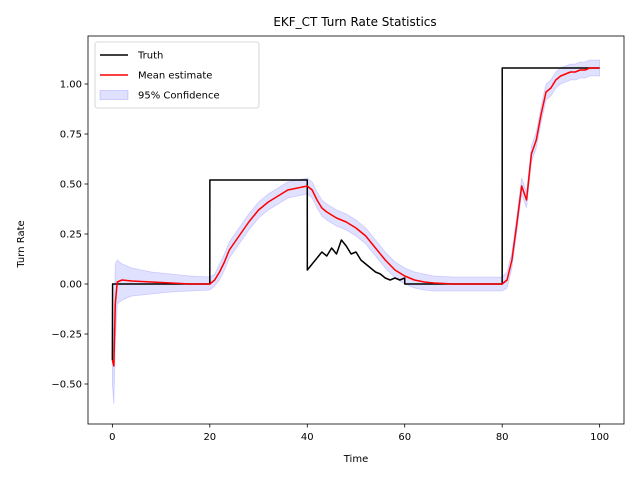 This screenshot has width=640, height=480. Describe the element at coordinates (71, 135) in the screenshot. I see `y-tick-label: 0.75` at that location.